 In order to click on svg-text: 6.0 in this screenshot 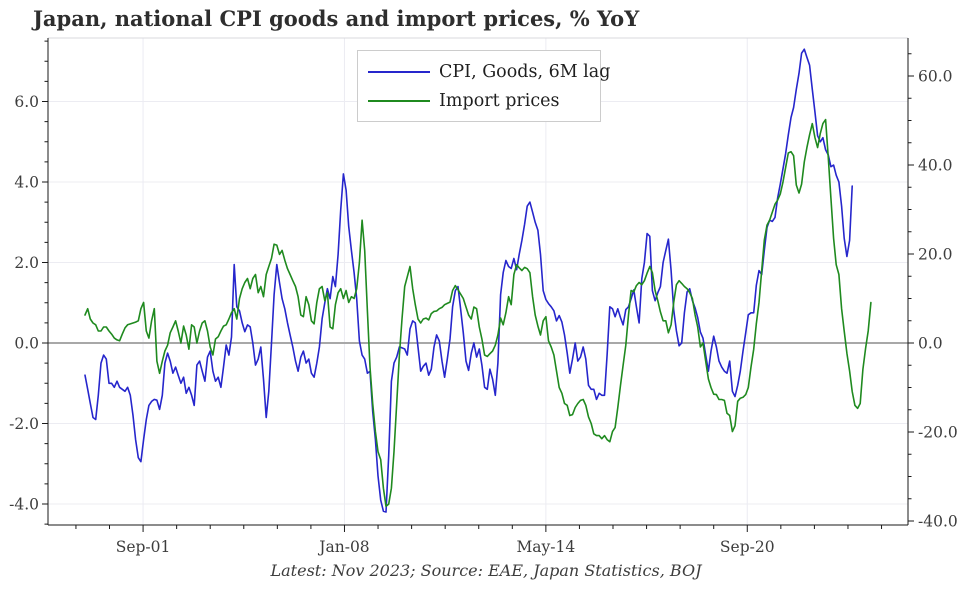, I will do `click(26, 102)`.